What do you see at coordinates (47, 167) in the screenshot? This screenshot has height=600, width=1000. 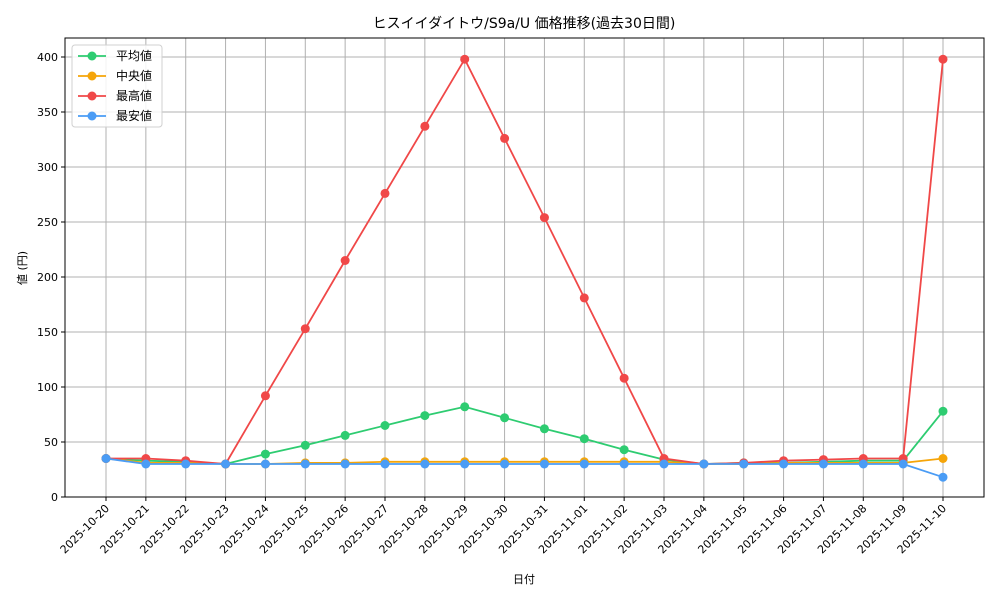 I see `y-tick-label: 300` at bounding box center [47, 167].